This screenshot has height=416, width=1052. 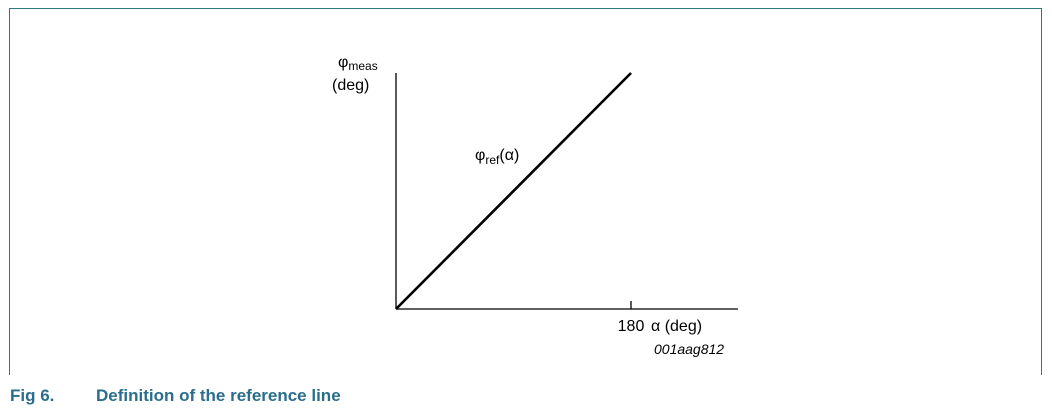 What do you see at coordinates (480, 155) in the screenshot?
I see `series-label-symbol: φ` at bounding box center [480, 155].